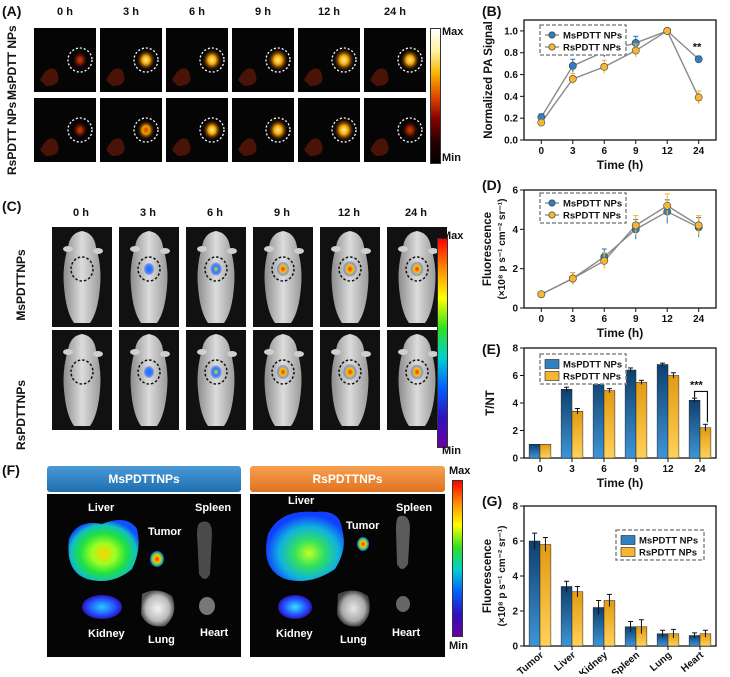 Image resolution: width=730 pixels, height=677 pixels. Describe the element at coordinates (511, 141) in the screenshot. I see `y-tick-label: 0.0` at that location.